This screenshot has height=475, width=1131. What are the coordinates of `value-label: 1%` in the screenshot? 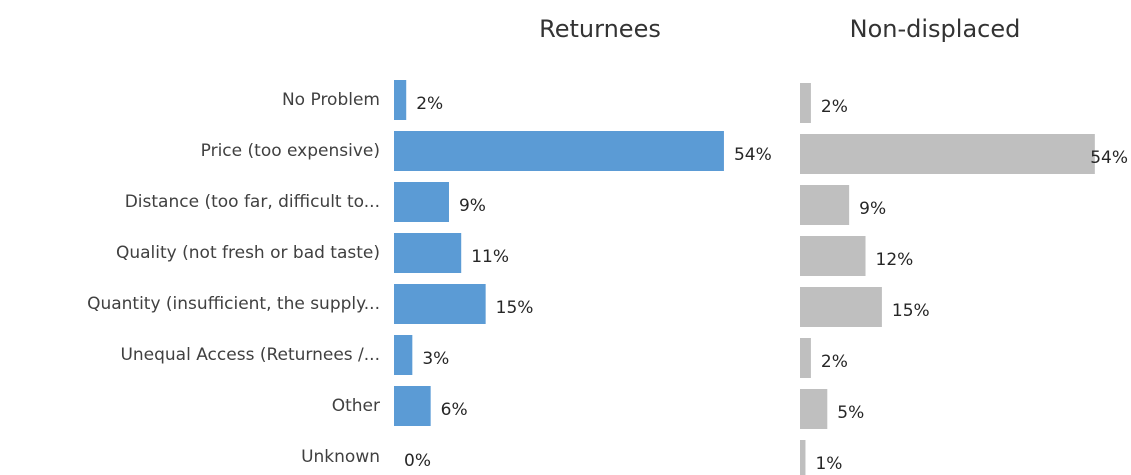 It's located at (828, 464).